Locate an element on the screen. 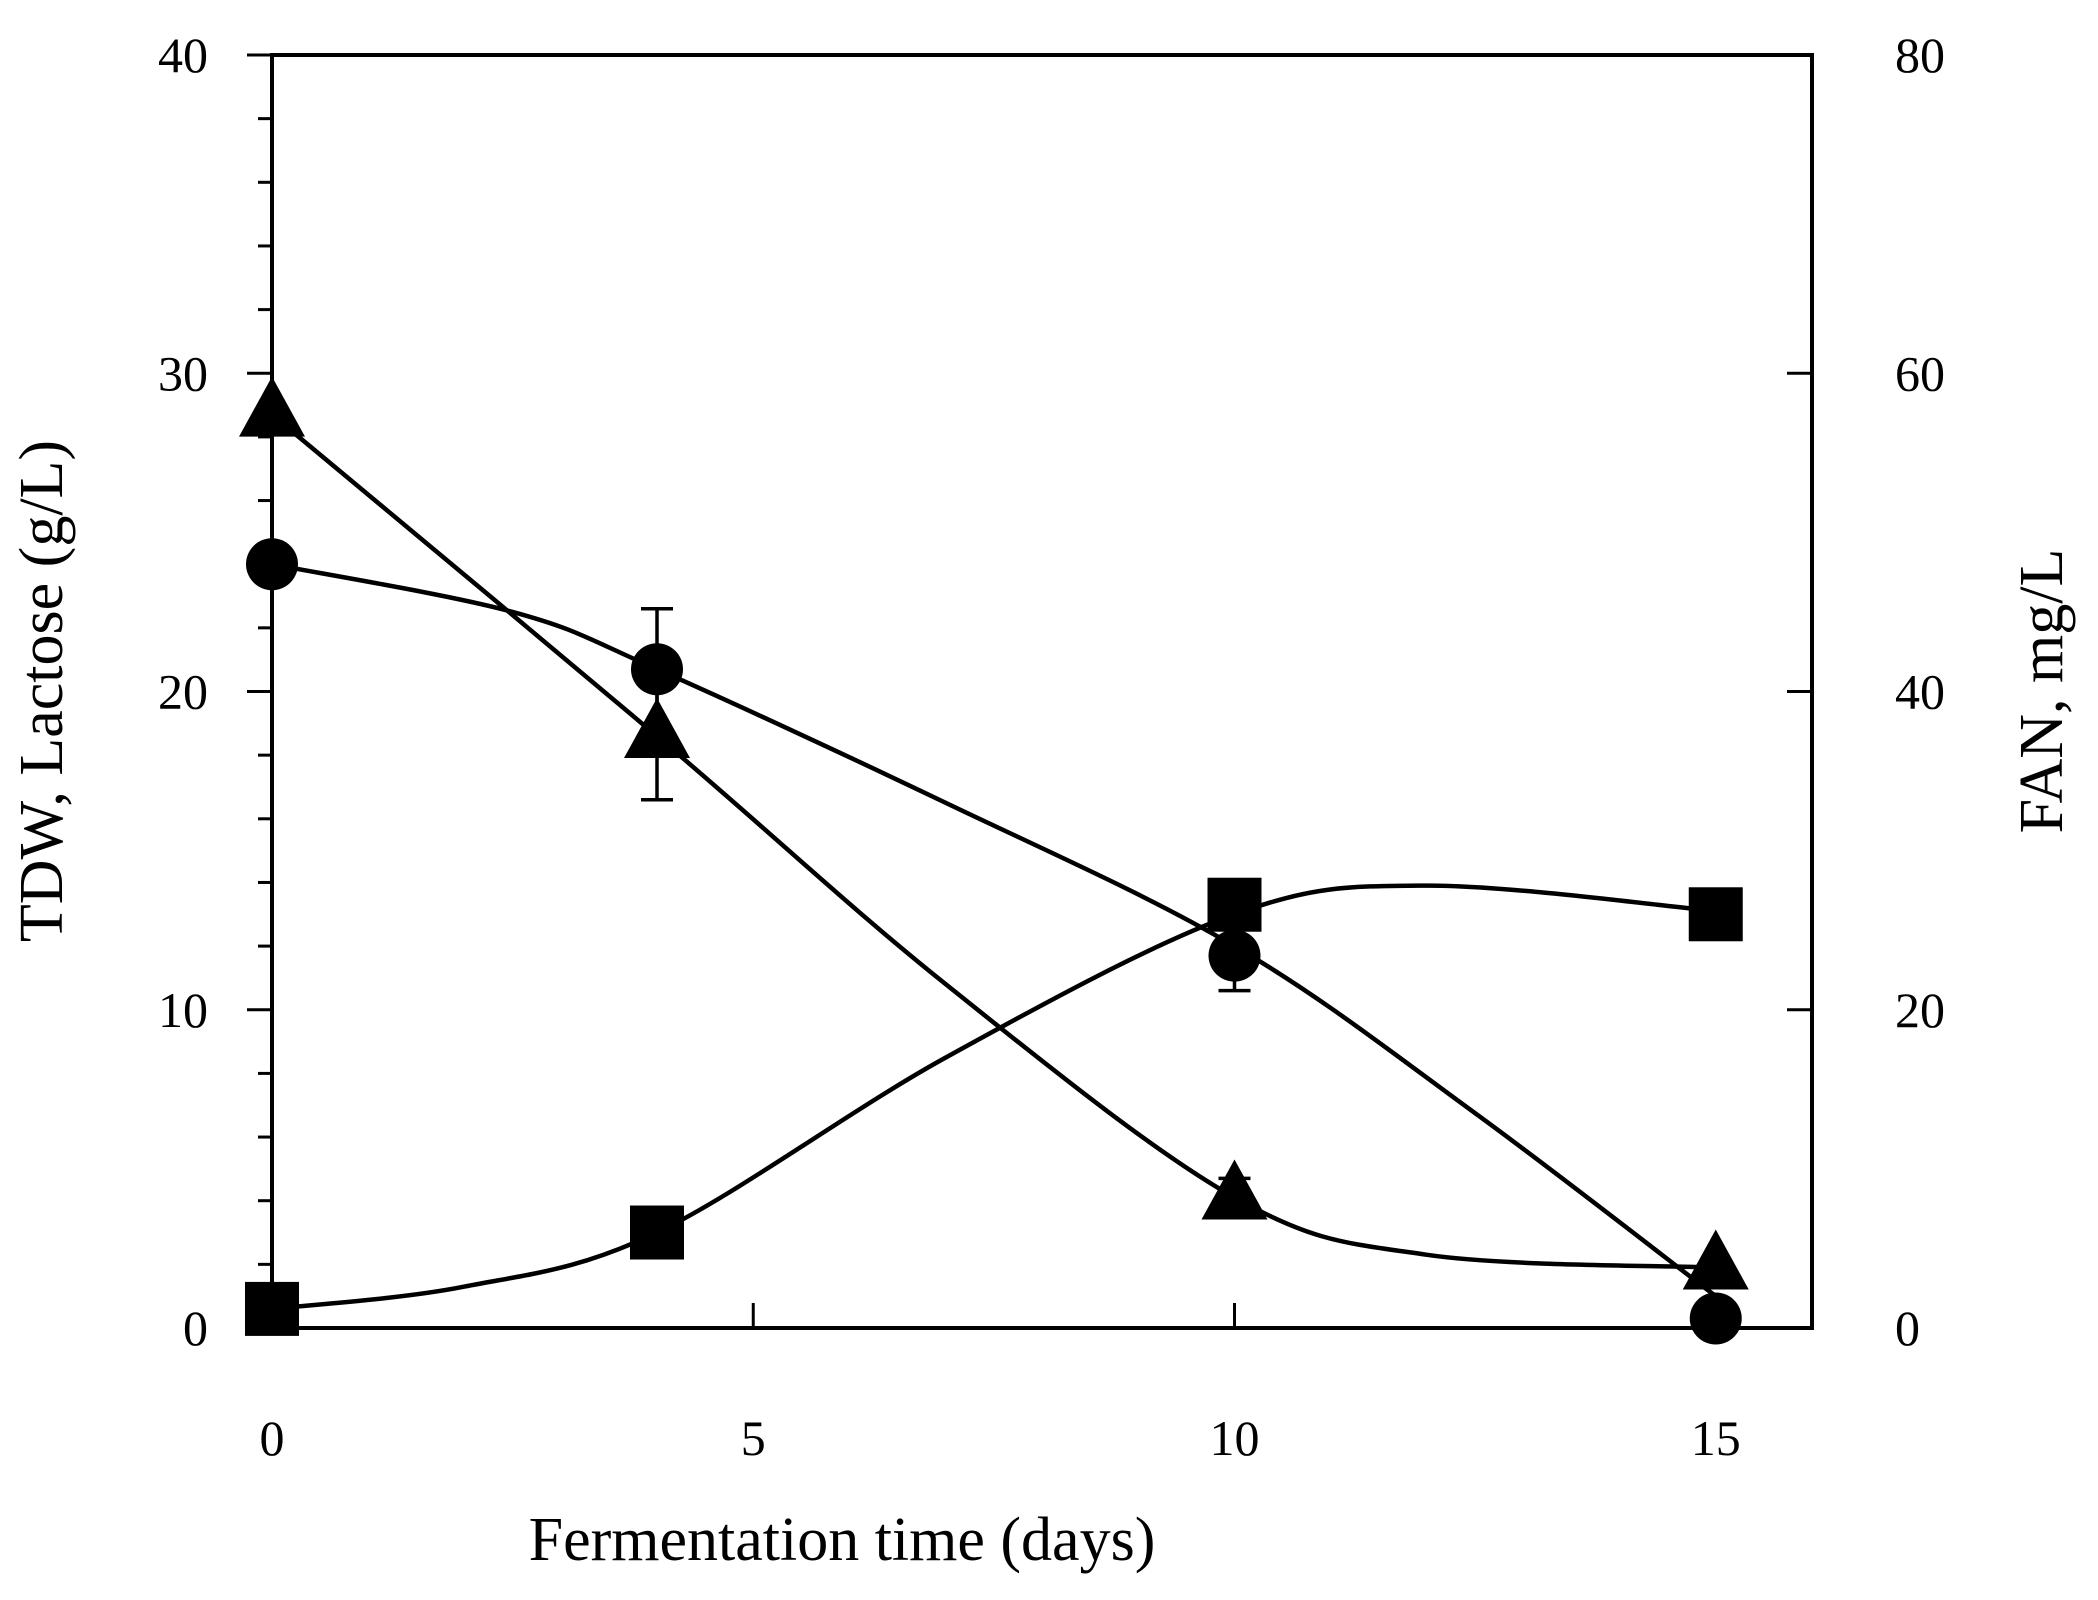 This screenshot has width=2098, height=1600. error-bars is located at coordinates (946, 913).